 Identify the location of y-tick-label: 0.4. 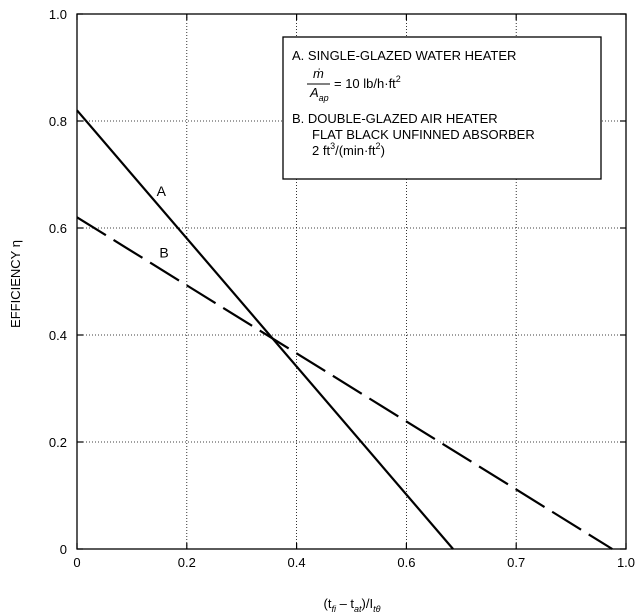
(58, 335).